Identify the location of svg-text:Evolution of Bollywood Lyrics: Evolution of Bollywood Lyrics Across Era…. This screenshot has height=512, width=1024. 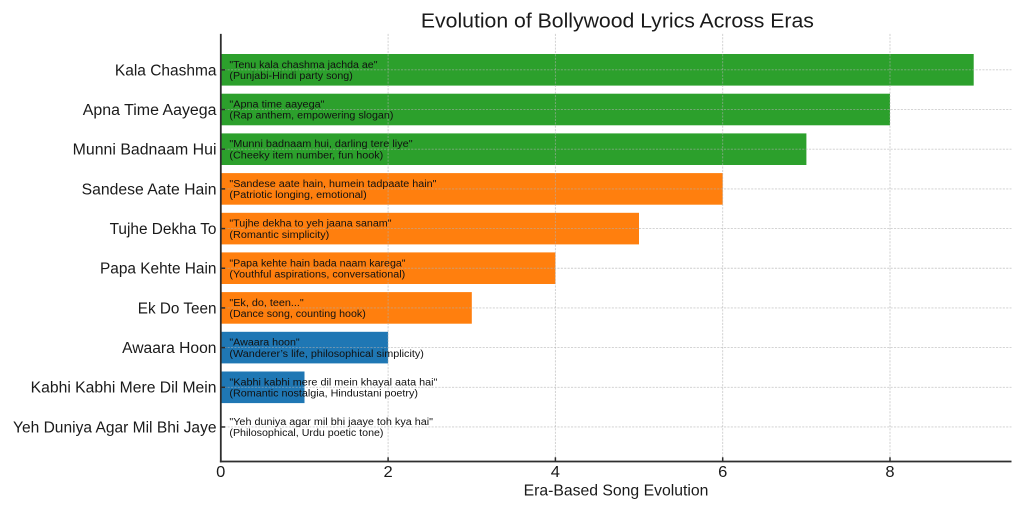
(617, 21).